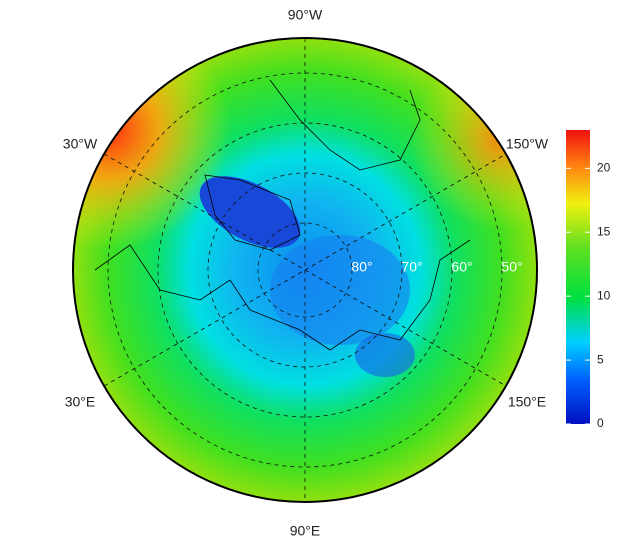 This screenshot has width=625, height=552. Describe the element at coordinates (511, 267) in the screenshot. I see `latitude-label: 50°` at that location.